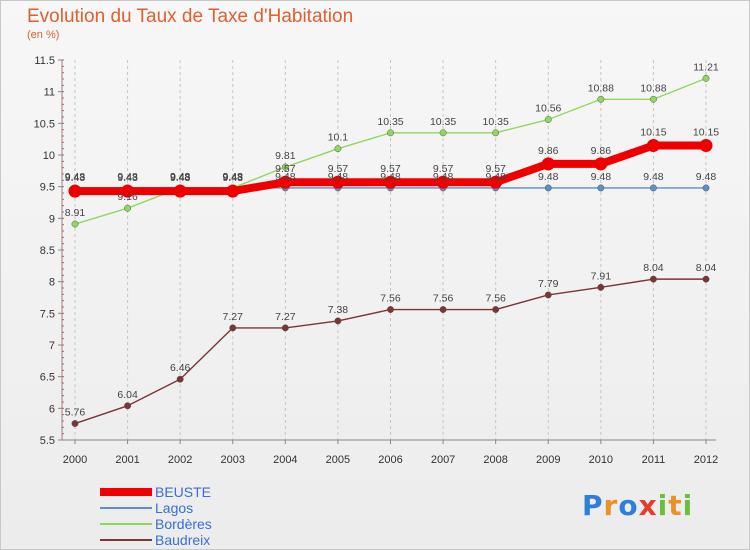  What do you see at coordinates (47, 251) in the screenshot?
I see `y-tick-label: 8.5` at bounding box center [47, 251].